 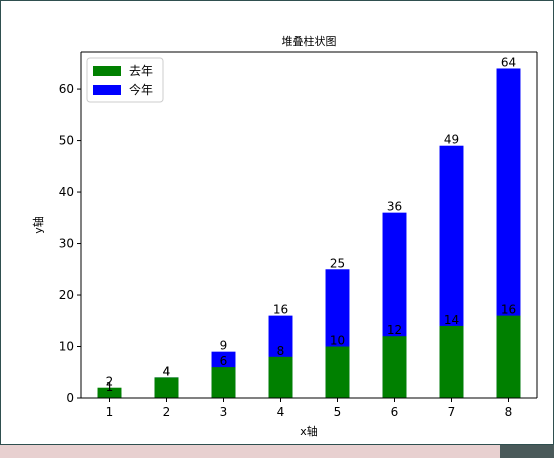 What do you see at coordinates (66, 89) in the screenshot?
I see `y-tick-label: 60` at bounding box center [66, 89].